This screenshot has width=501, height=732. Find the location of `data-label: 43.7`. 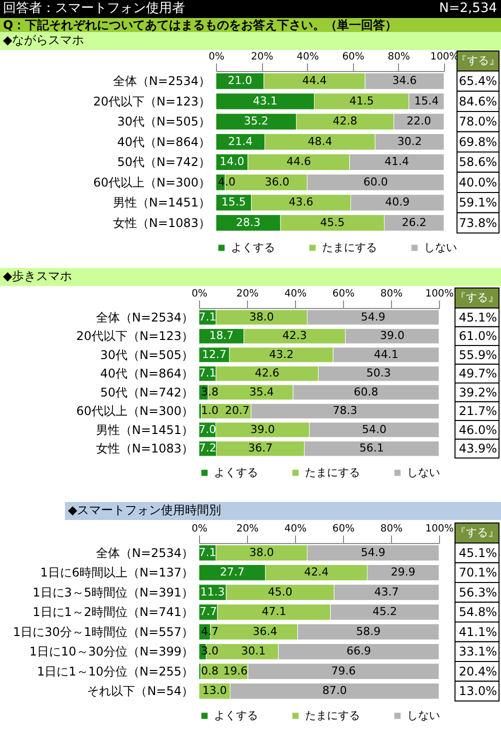

data-label: 43.7 is located at coordinates (386, 591).